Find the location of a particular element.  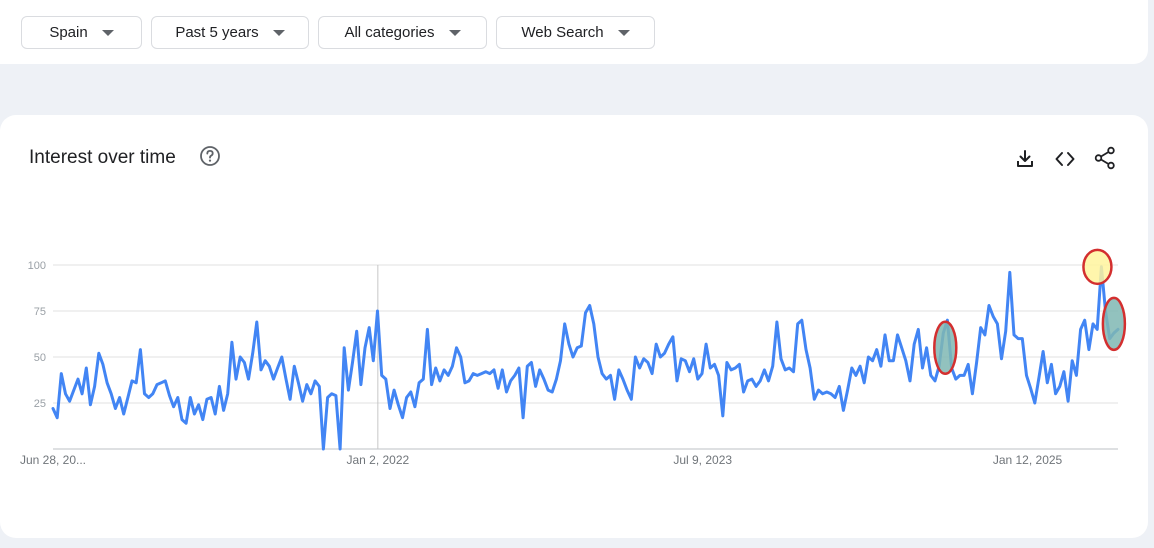

category-select: All categories is located at coordinates (402, 32).